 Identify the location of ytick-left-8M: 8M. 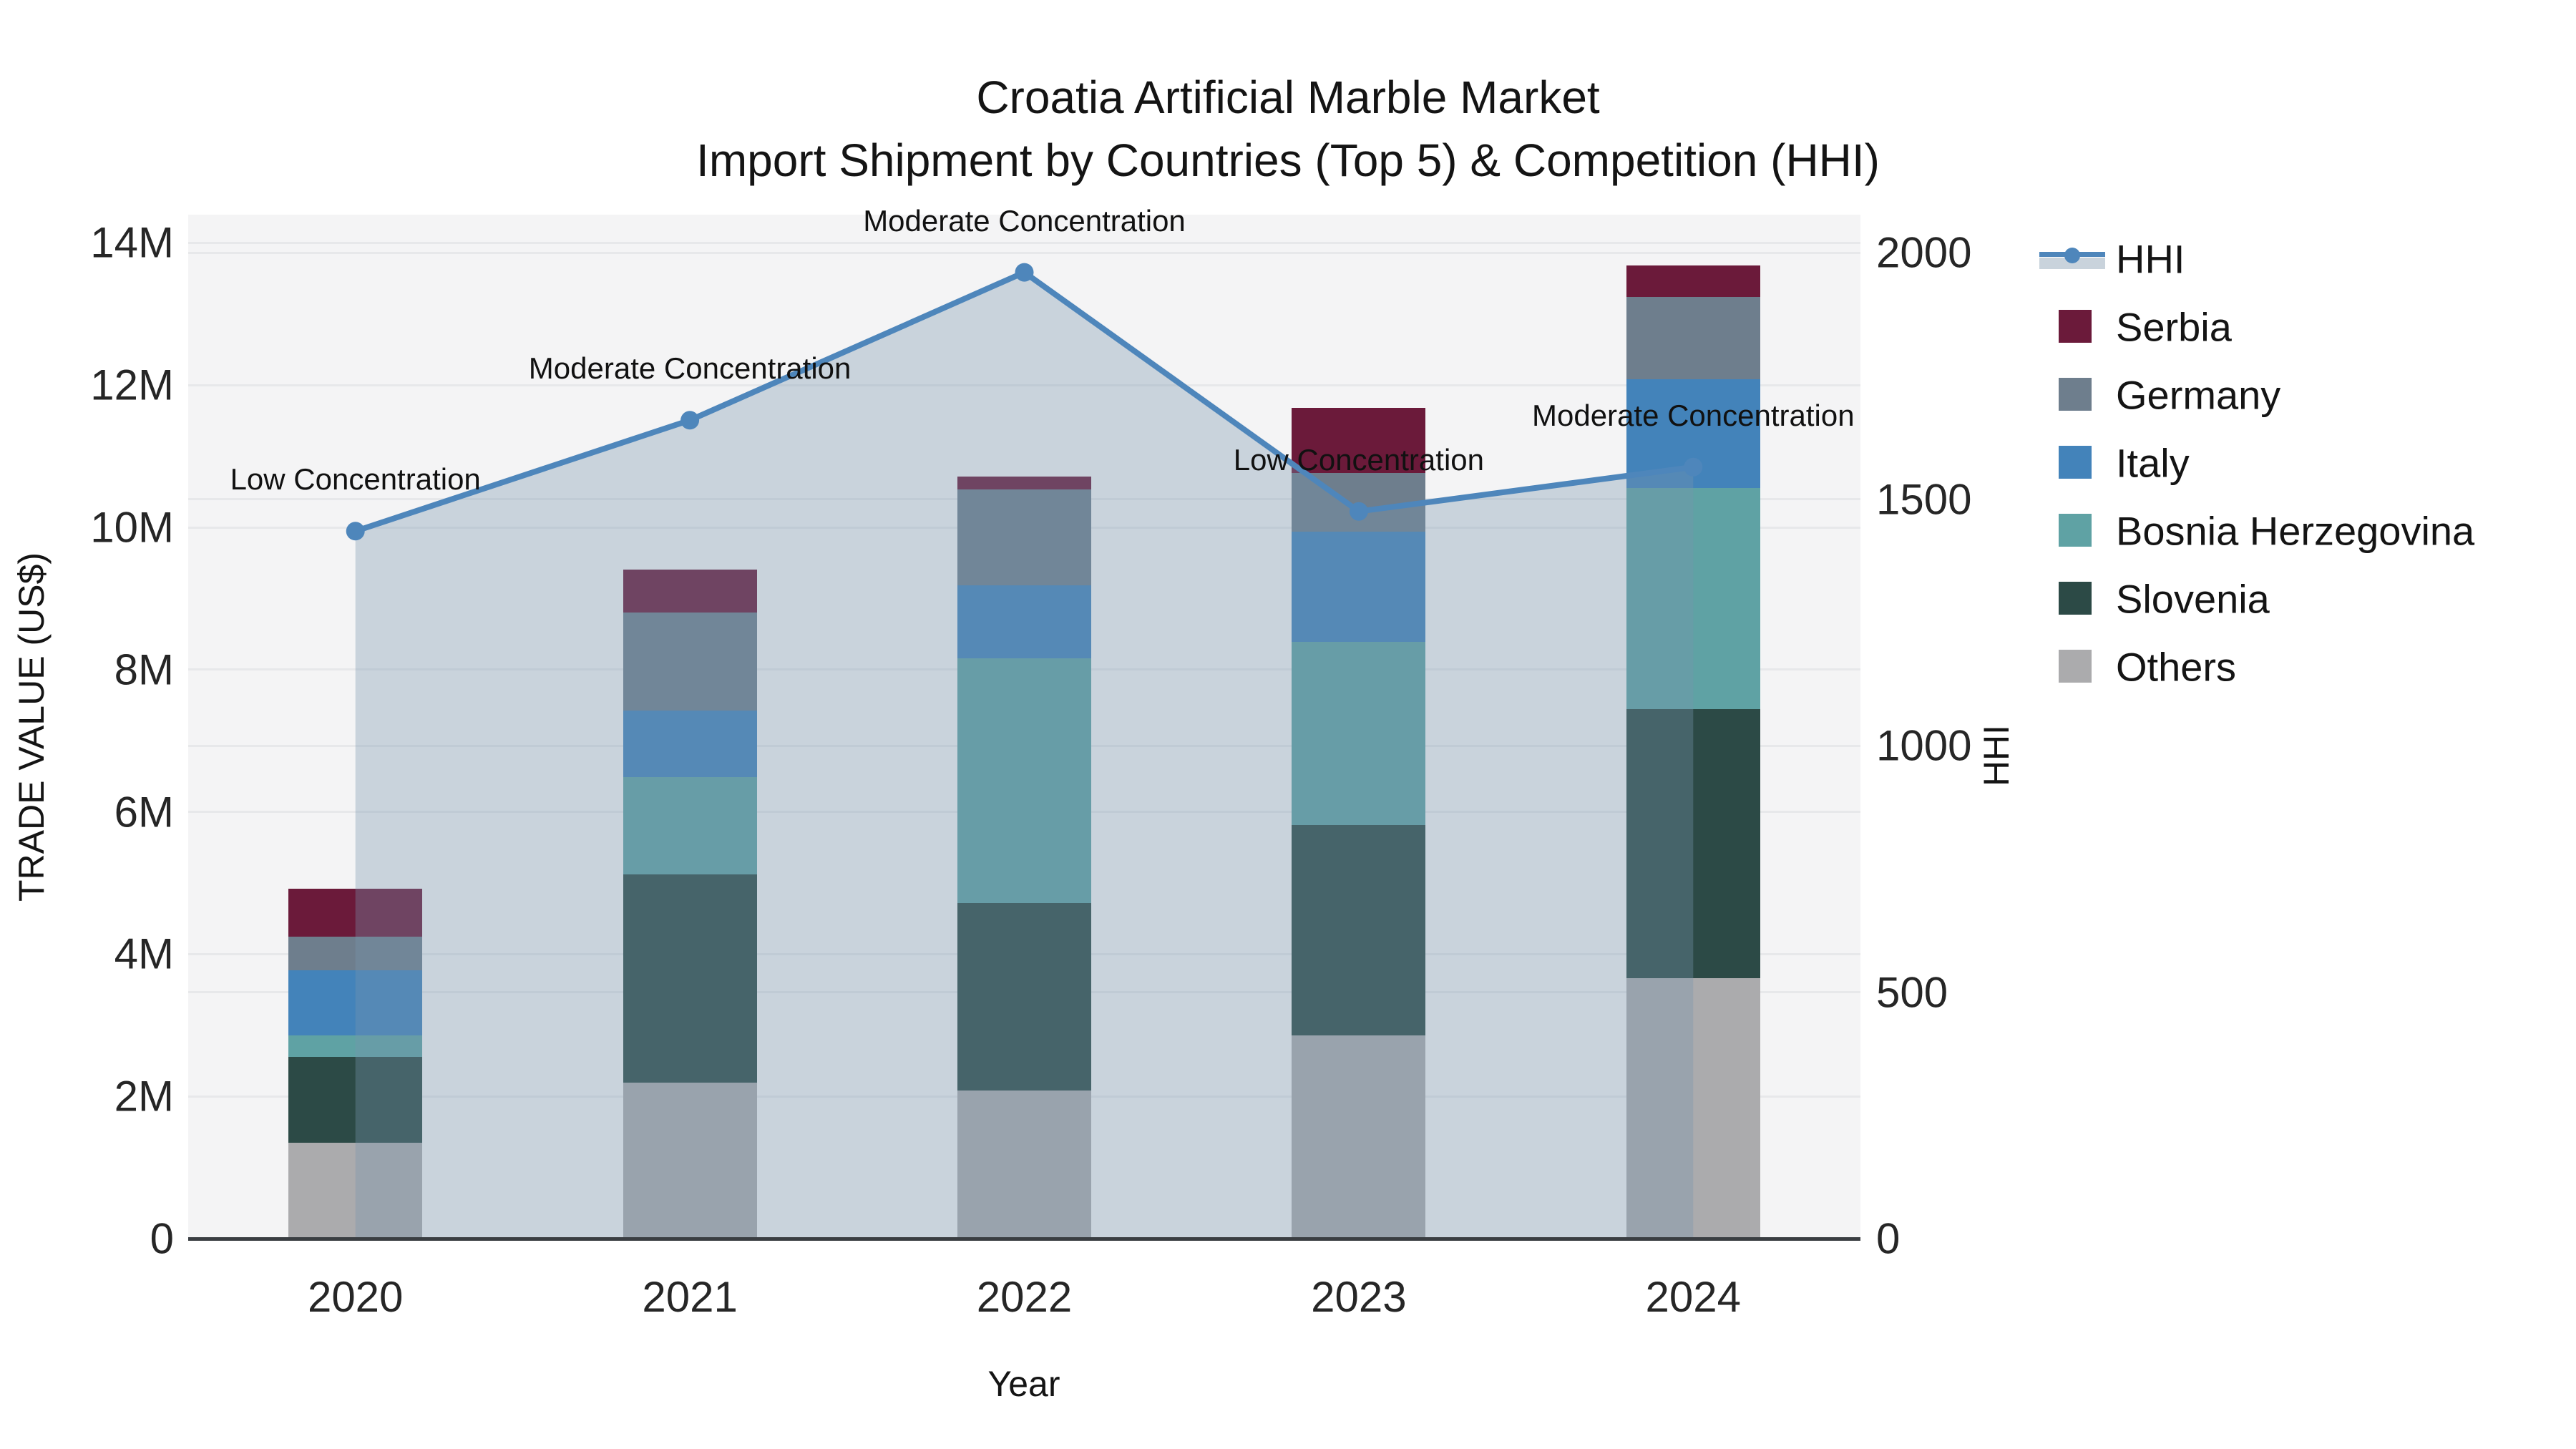
(144, 669).